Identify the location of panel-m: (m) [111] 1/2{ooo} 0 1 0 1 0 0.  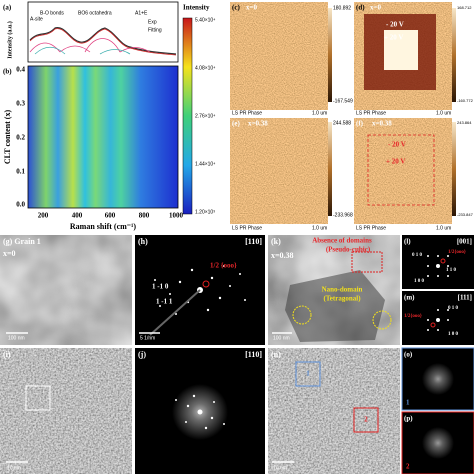
(438, 318).